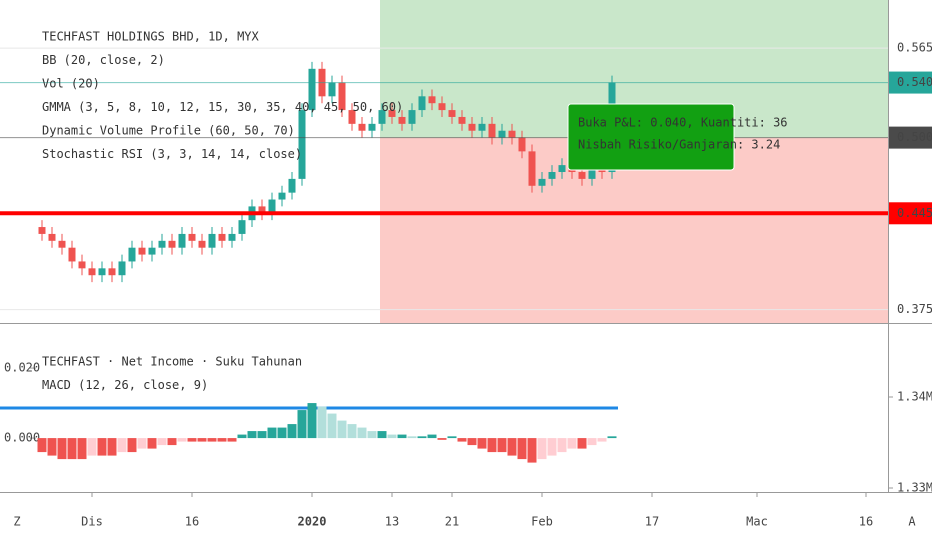  Describe the element at coordinates (103, 60) in the screenshot. I see `legend-text: BB (20, close, 2)` at that location.